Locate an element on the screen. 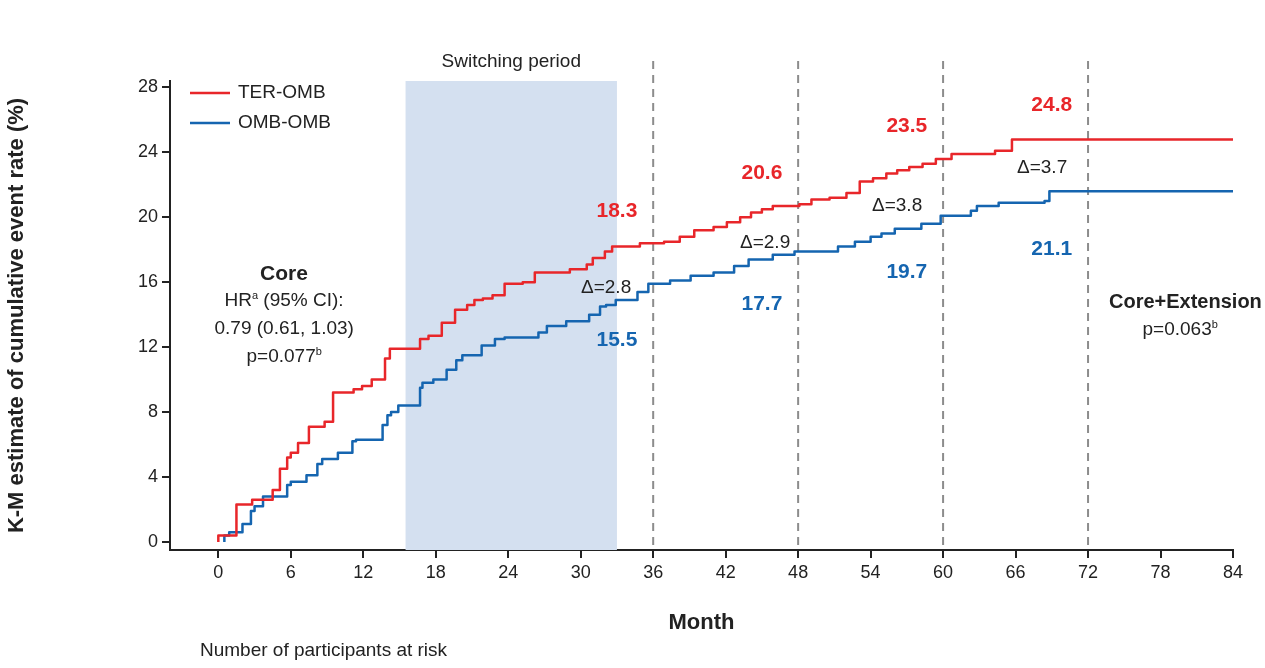  x-tick-label: 6 is located at coordinates (290, 571).